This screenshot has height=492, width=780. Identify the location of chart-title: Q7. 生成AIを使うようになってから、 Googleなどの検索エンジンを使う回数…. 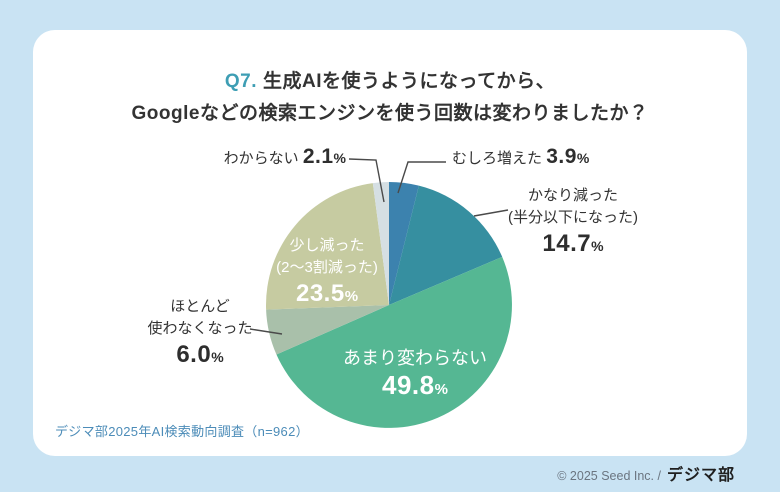
(390, 98).